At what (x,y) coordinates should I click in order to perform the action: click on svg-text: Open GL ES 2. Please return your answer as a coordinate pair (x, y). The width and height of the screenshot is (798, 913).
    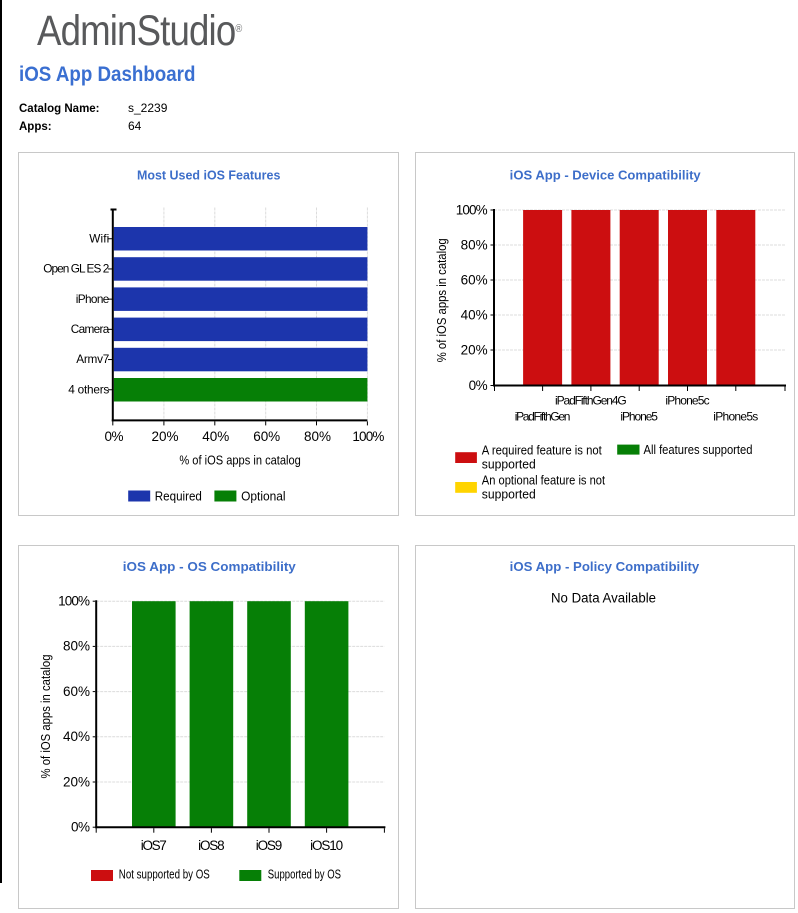
    Looking at the image, I should click on (76, 269).